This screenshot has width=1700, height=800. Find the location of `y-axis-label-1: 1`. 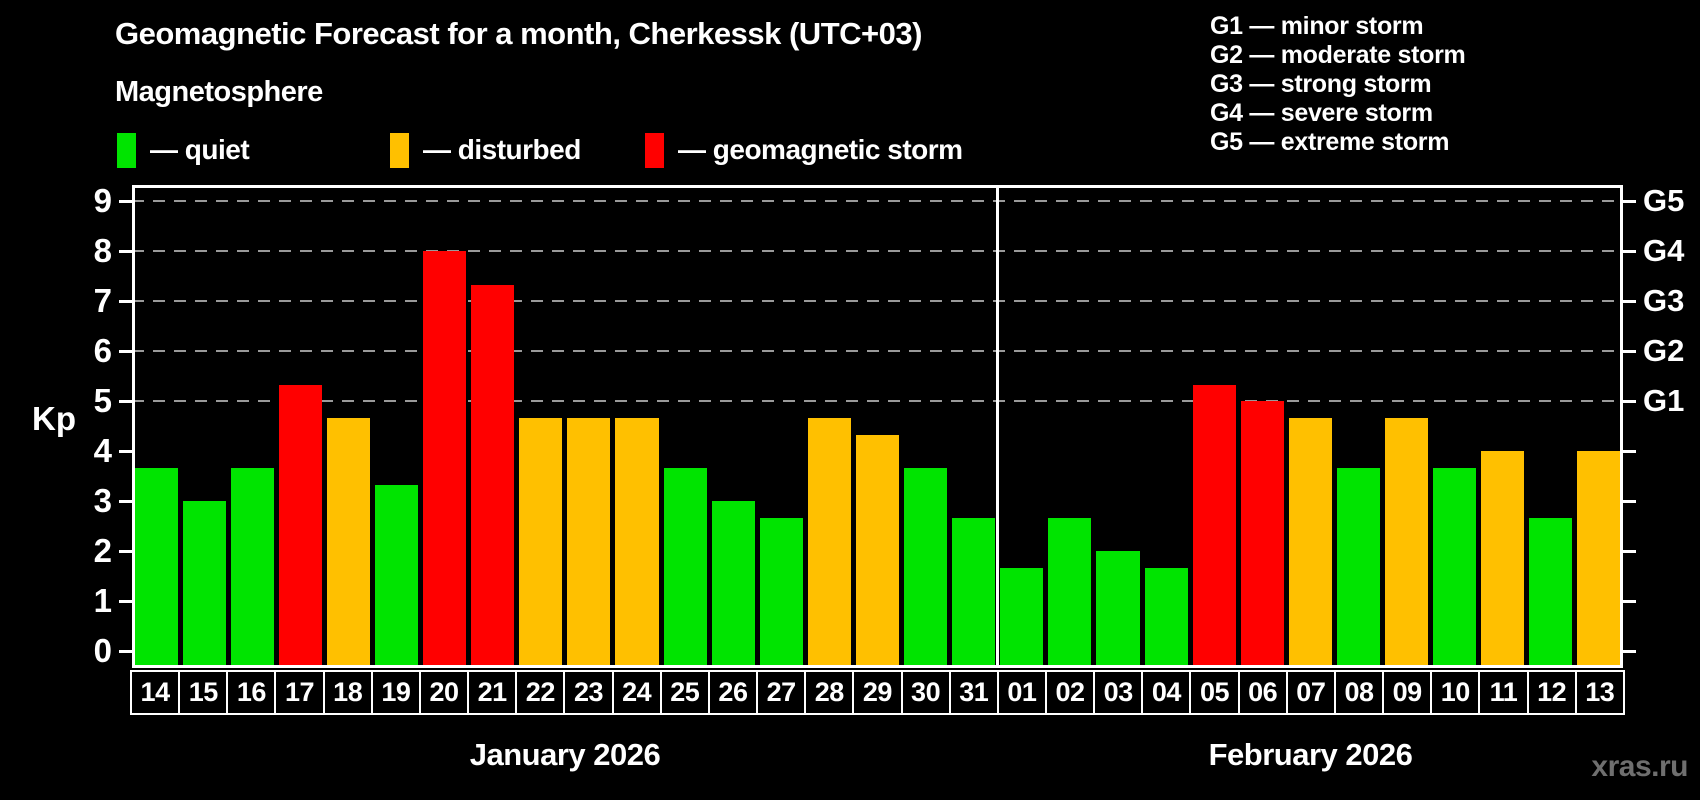

y-axis-label-1: 1 is located at coordinates (102, 600).